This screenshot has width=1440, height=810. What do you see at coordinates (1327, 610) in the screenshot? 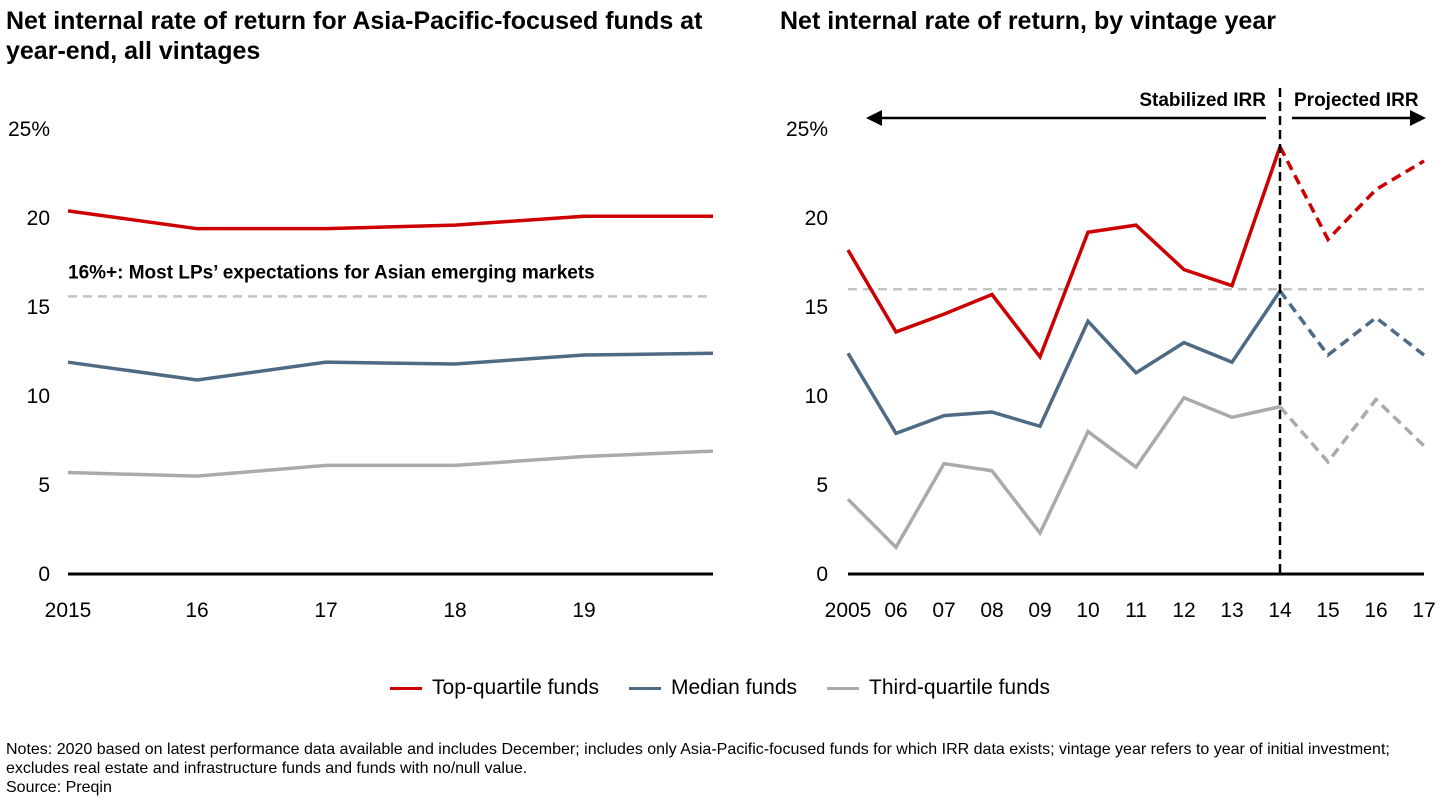
I see `x-tick-label: 15` at bounding box center [1327, 610].